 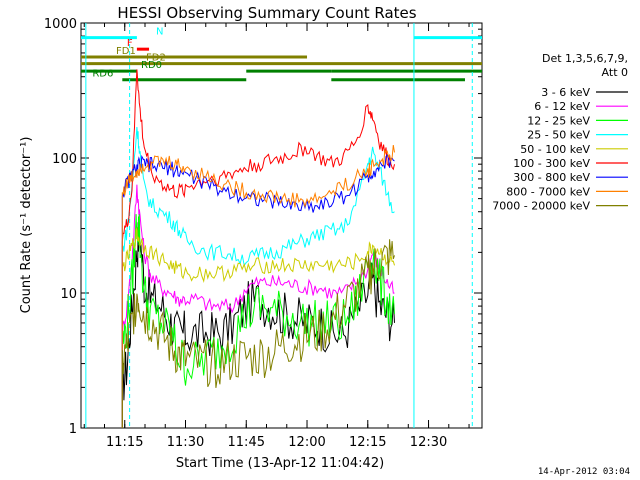 What do you see at coordinates (558, 135) in the screenshot?
I see `legend-entry-label: 25 - 50 keV` at bounding box center [558, 135].